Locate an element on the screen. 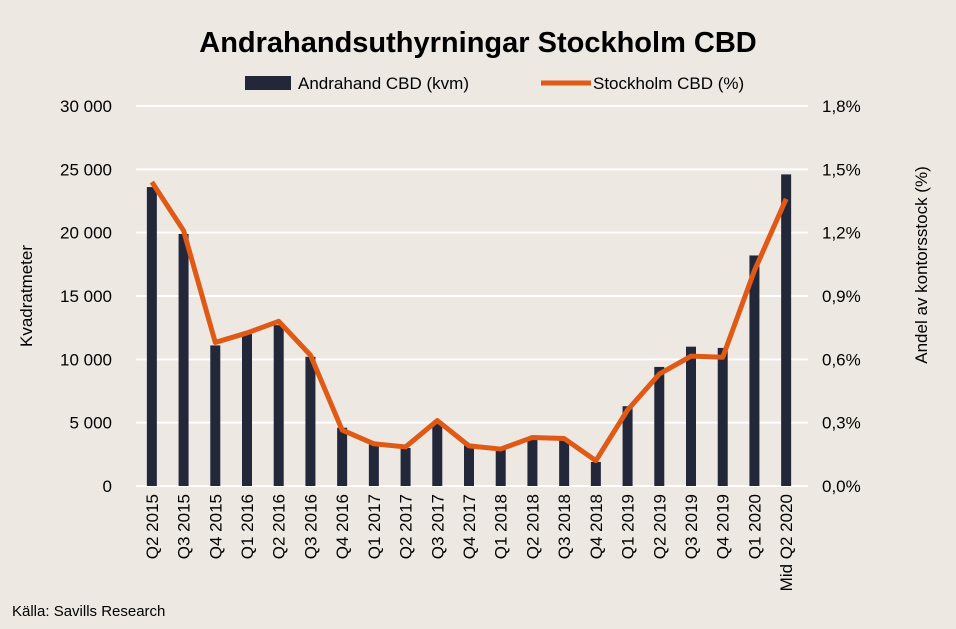 The image size is (956, 629). y-tick-label: 20 000 is located at coordinates (86, 233).